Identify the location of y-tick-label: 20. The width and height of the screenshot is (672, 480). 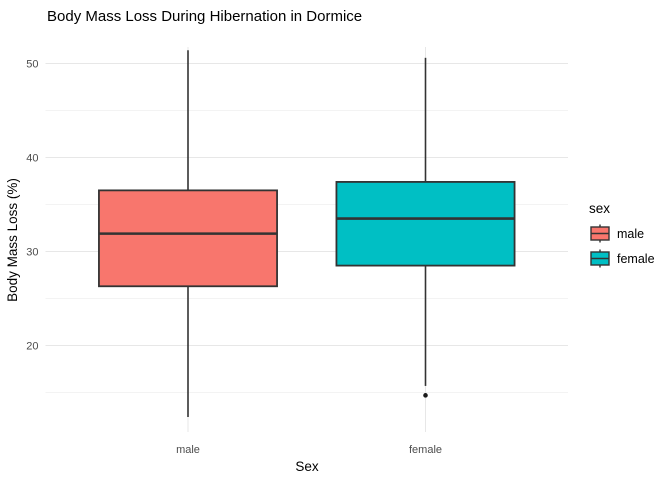
(32, 347).